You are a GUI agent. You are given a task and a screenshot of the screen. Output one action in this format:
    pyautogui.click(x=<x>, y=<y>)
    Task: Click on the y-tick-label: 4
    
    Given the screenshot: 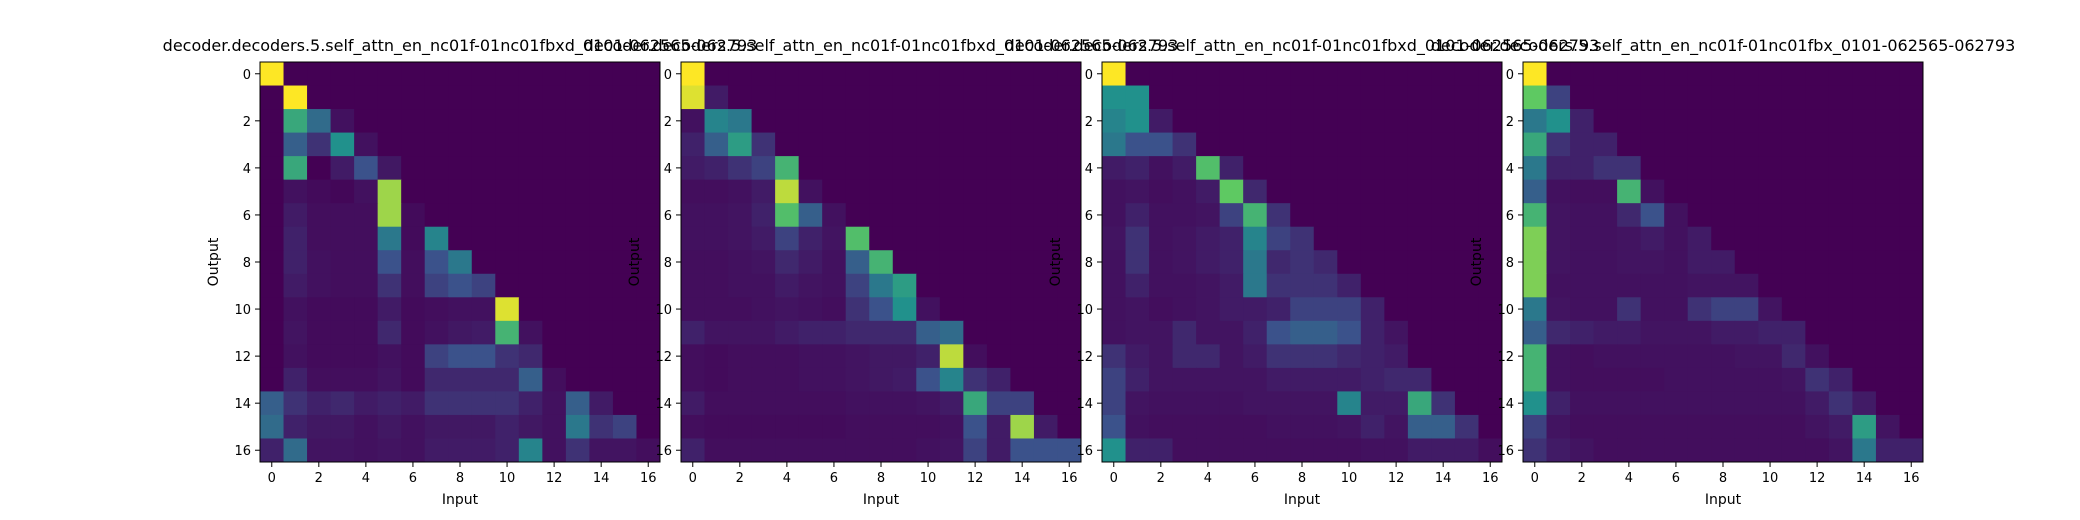 What is the action you would take?
    pyautogui.click(x=247, y=169)
    